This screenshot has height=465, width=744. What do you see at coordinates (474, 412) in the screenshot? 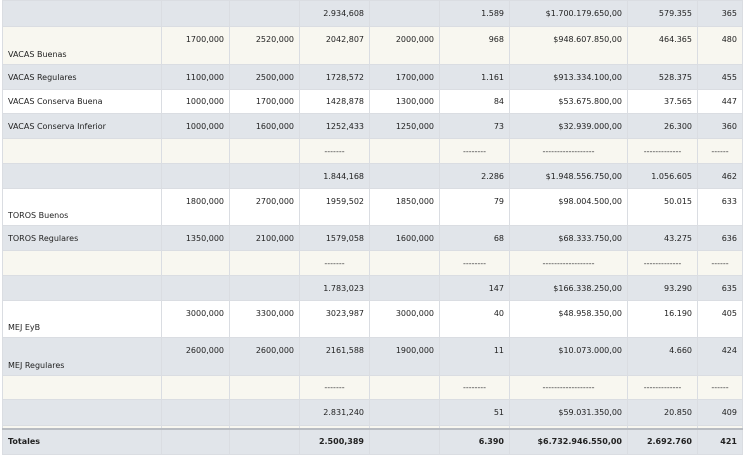
I see `cell-head-count: 51` at bounding box center [474, 412].